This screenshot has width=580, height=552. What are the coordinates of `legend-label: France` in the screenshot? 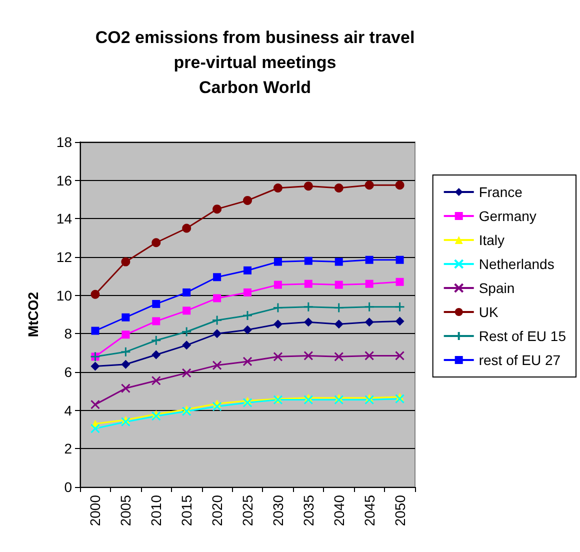 It's located at (500, 192).